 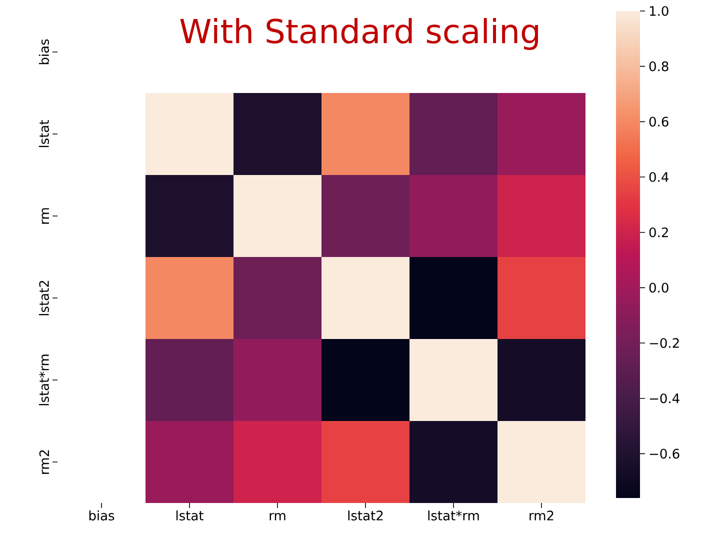 What do you see at coordinates (43, 380) in the screenshot?
I see `y-tick-label: lstat*rm` at bounding box center [43, 380].